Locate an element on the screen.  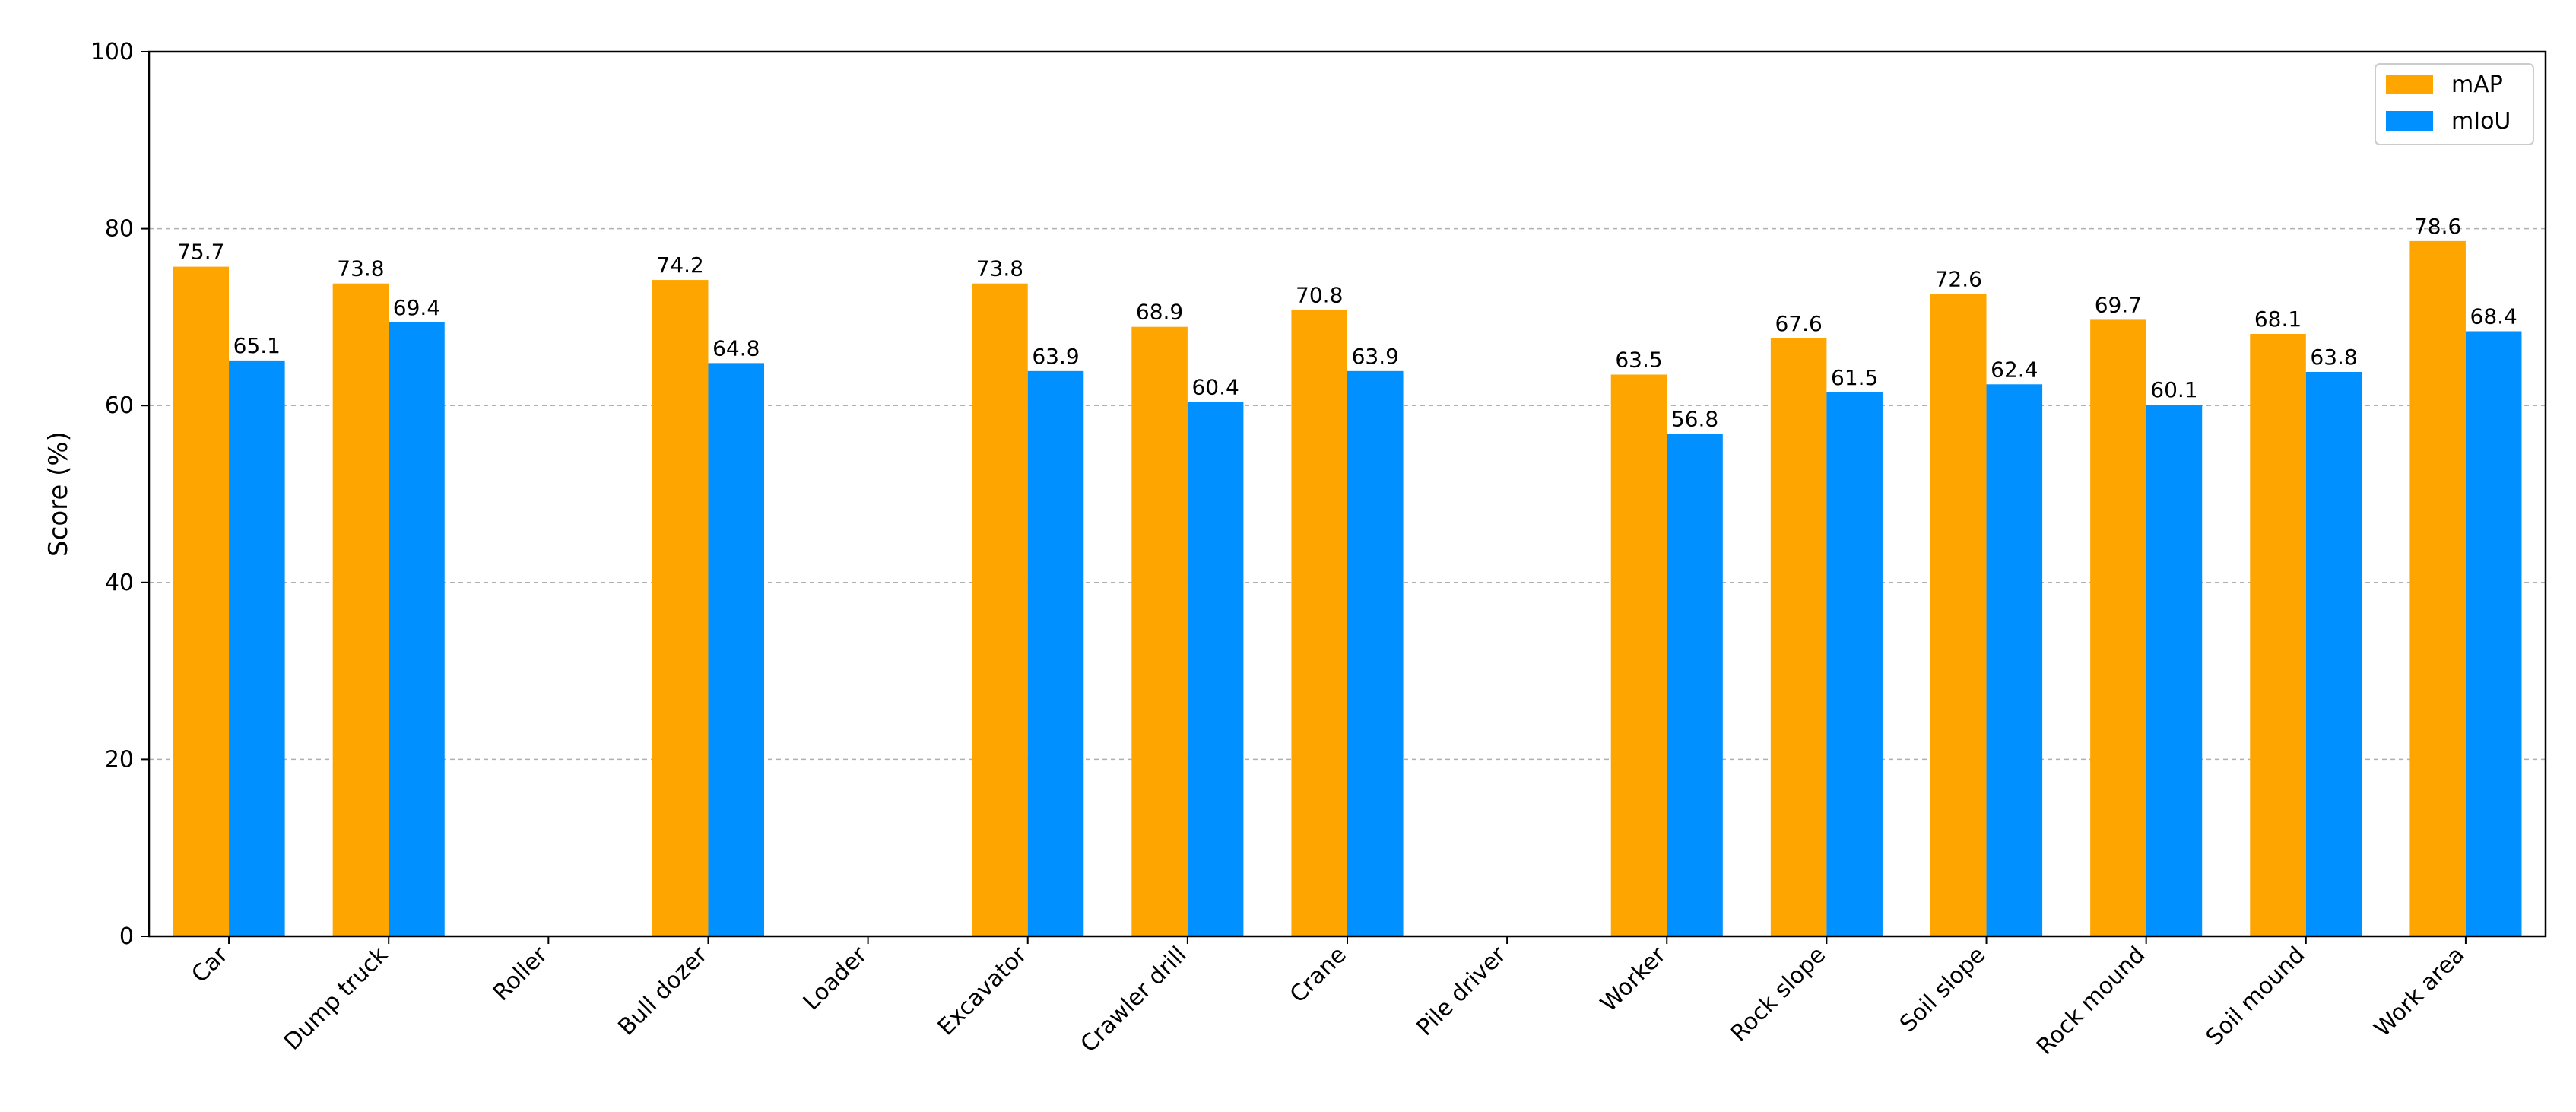
x-tick-label: Soil mound is located at coordinates (2256, 996).